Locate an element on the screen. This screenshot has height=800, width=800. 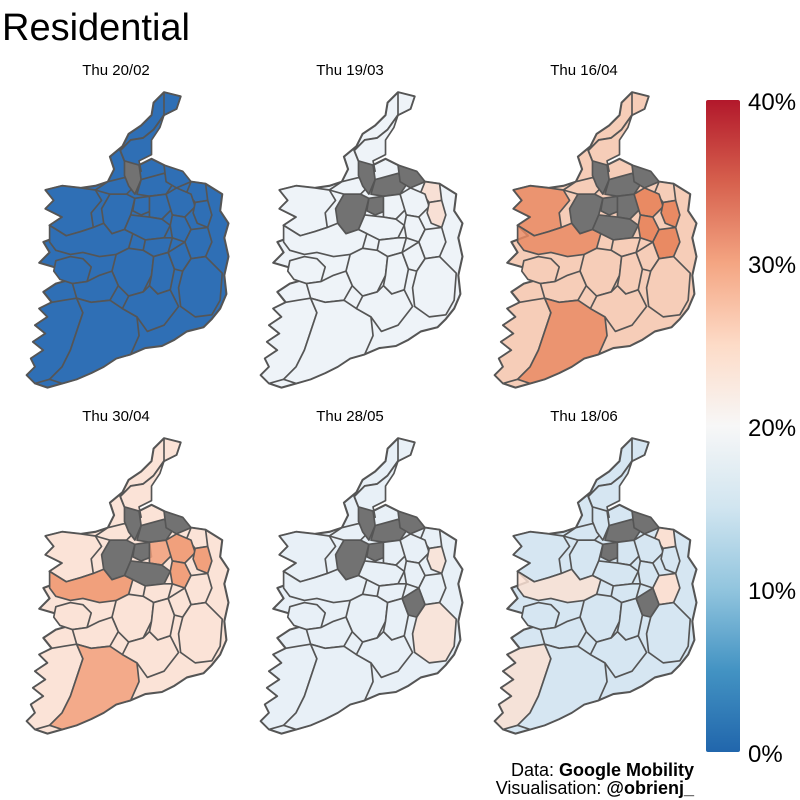
map-panel-5: Thu 28/05 is located at coordinates (350, 578).